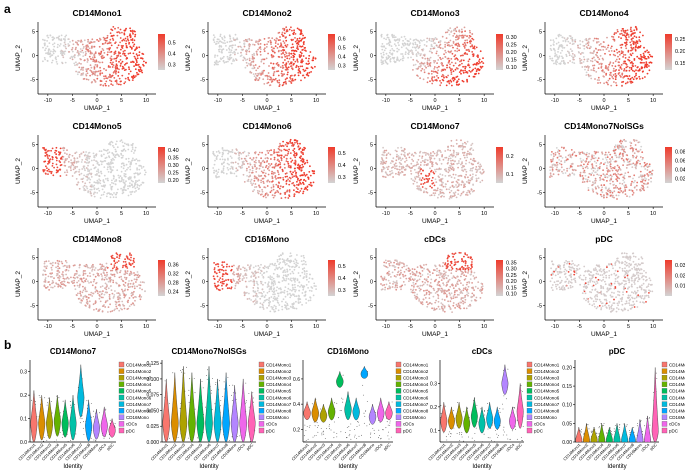  Describe the element at coordinates (279, 384) in the screenshot. I see `legend-label: CD14Mono4` at that location.